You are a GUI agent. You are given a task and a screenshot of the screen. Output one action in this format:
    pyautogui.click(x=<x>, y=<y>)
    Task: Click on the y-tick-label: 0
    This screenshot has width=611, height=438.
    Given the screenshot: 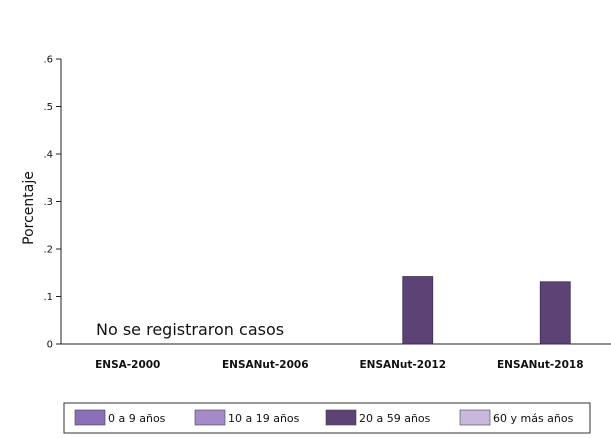 What is the action you would take?
    pyautogui.click(x=50, y=345)
    